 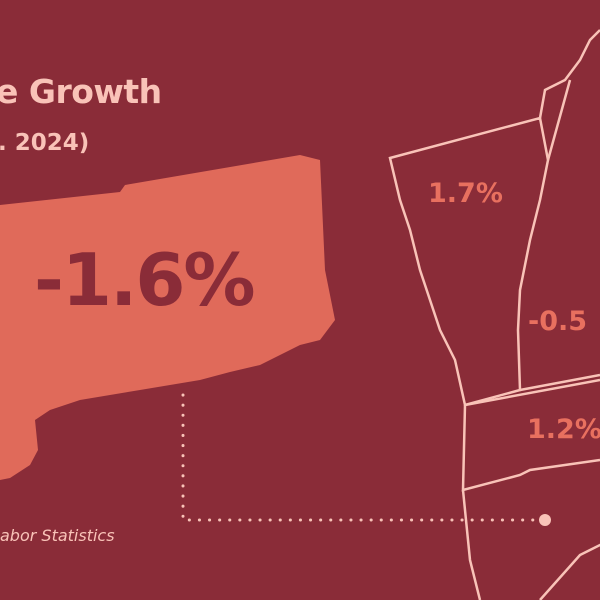 I want to click on massachusetts-outline, so click(x=530, y=435).